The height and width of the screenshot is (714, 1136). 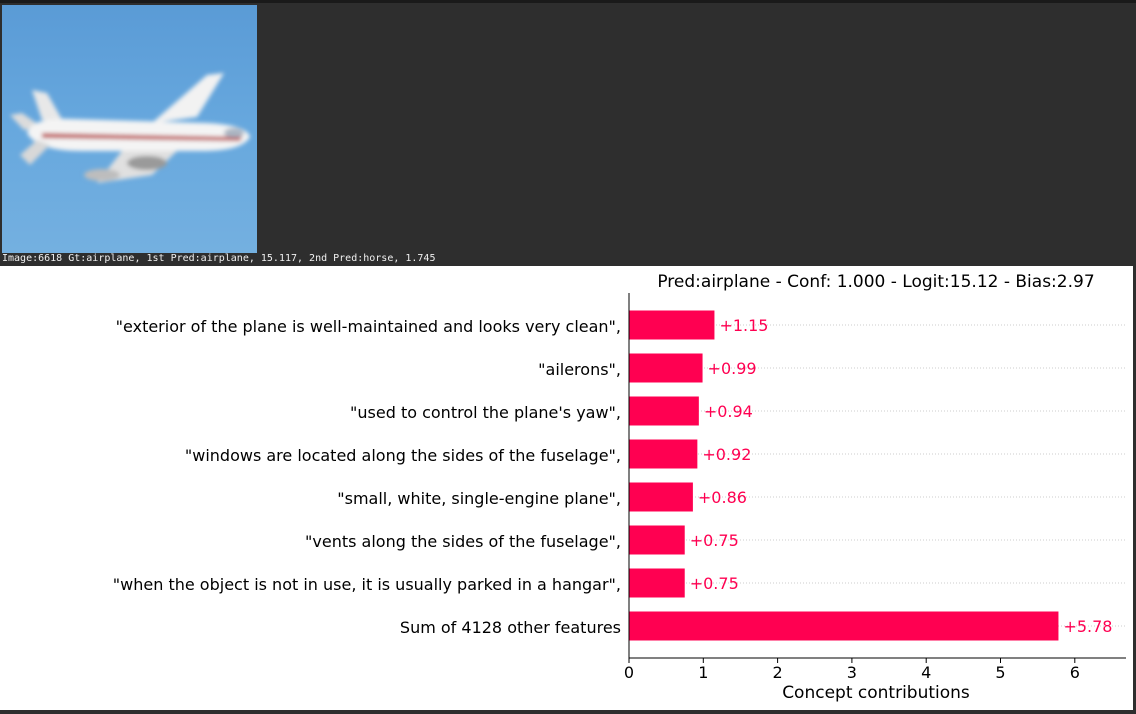 I want to click on bar-value-label: +1.15, so click(x=743, y=325).